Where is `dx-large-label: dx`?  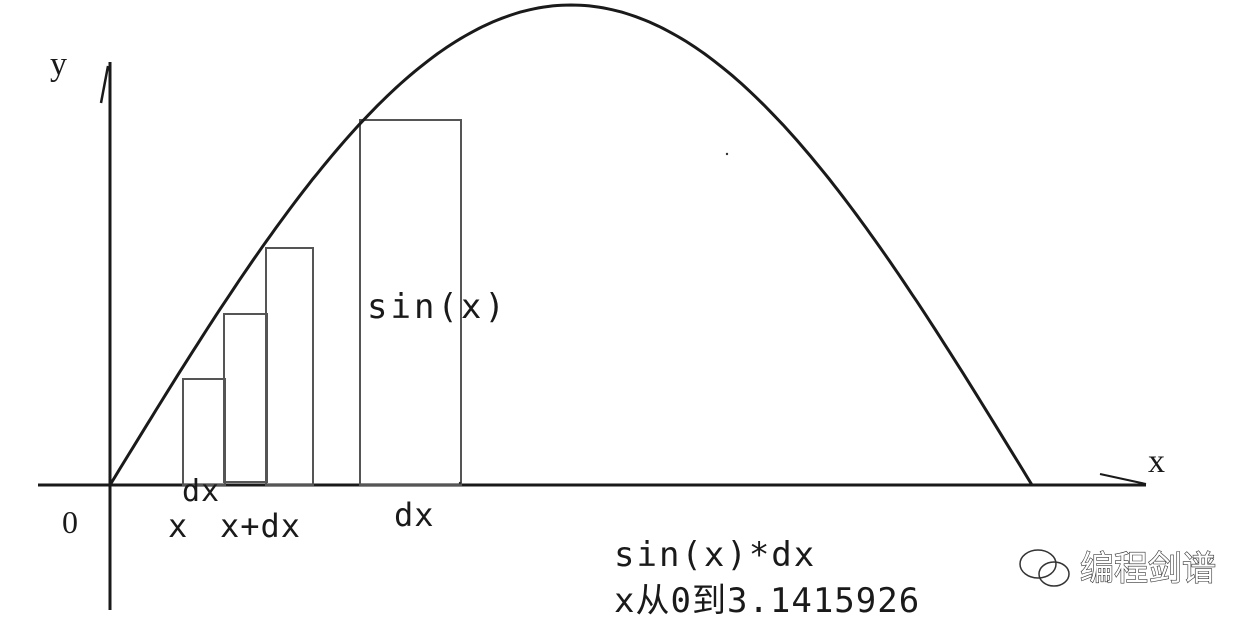 dx-large-label: dx is located at coordinates (414, 515).